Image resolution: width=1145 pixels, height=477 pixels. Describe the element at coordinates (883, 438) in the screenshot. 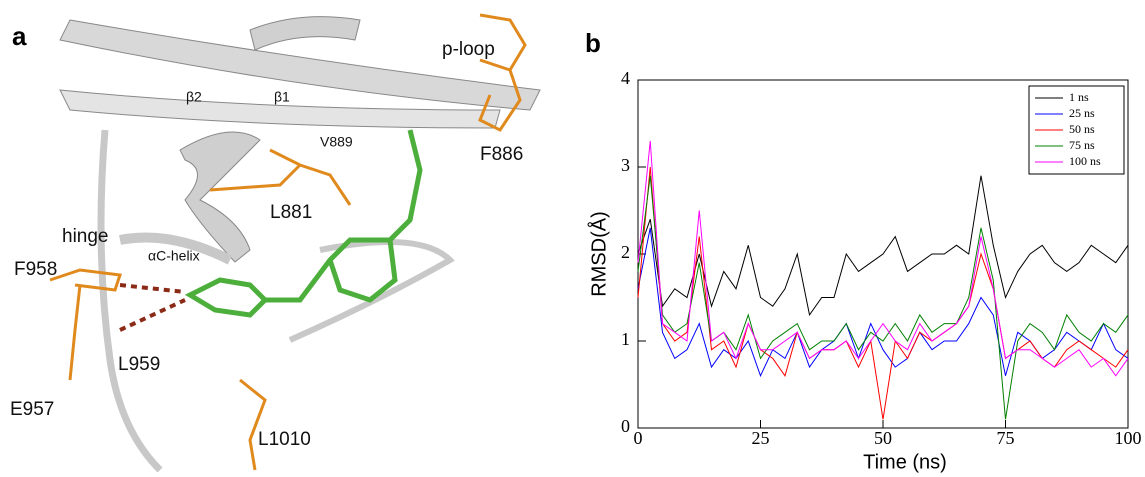

I see `x-tick-label: 50` at that location.